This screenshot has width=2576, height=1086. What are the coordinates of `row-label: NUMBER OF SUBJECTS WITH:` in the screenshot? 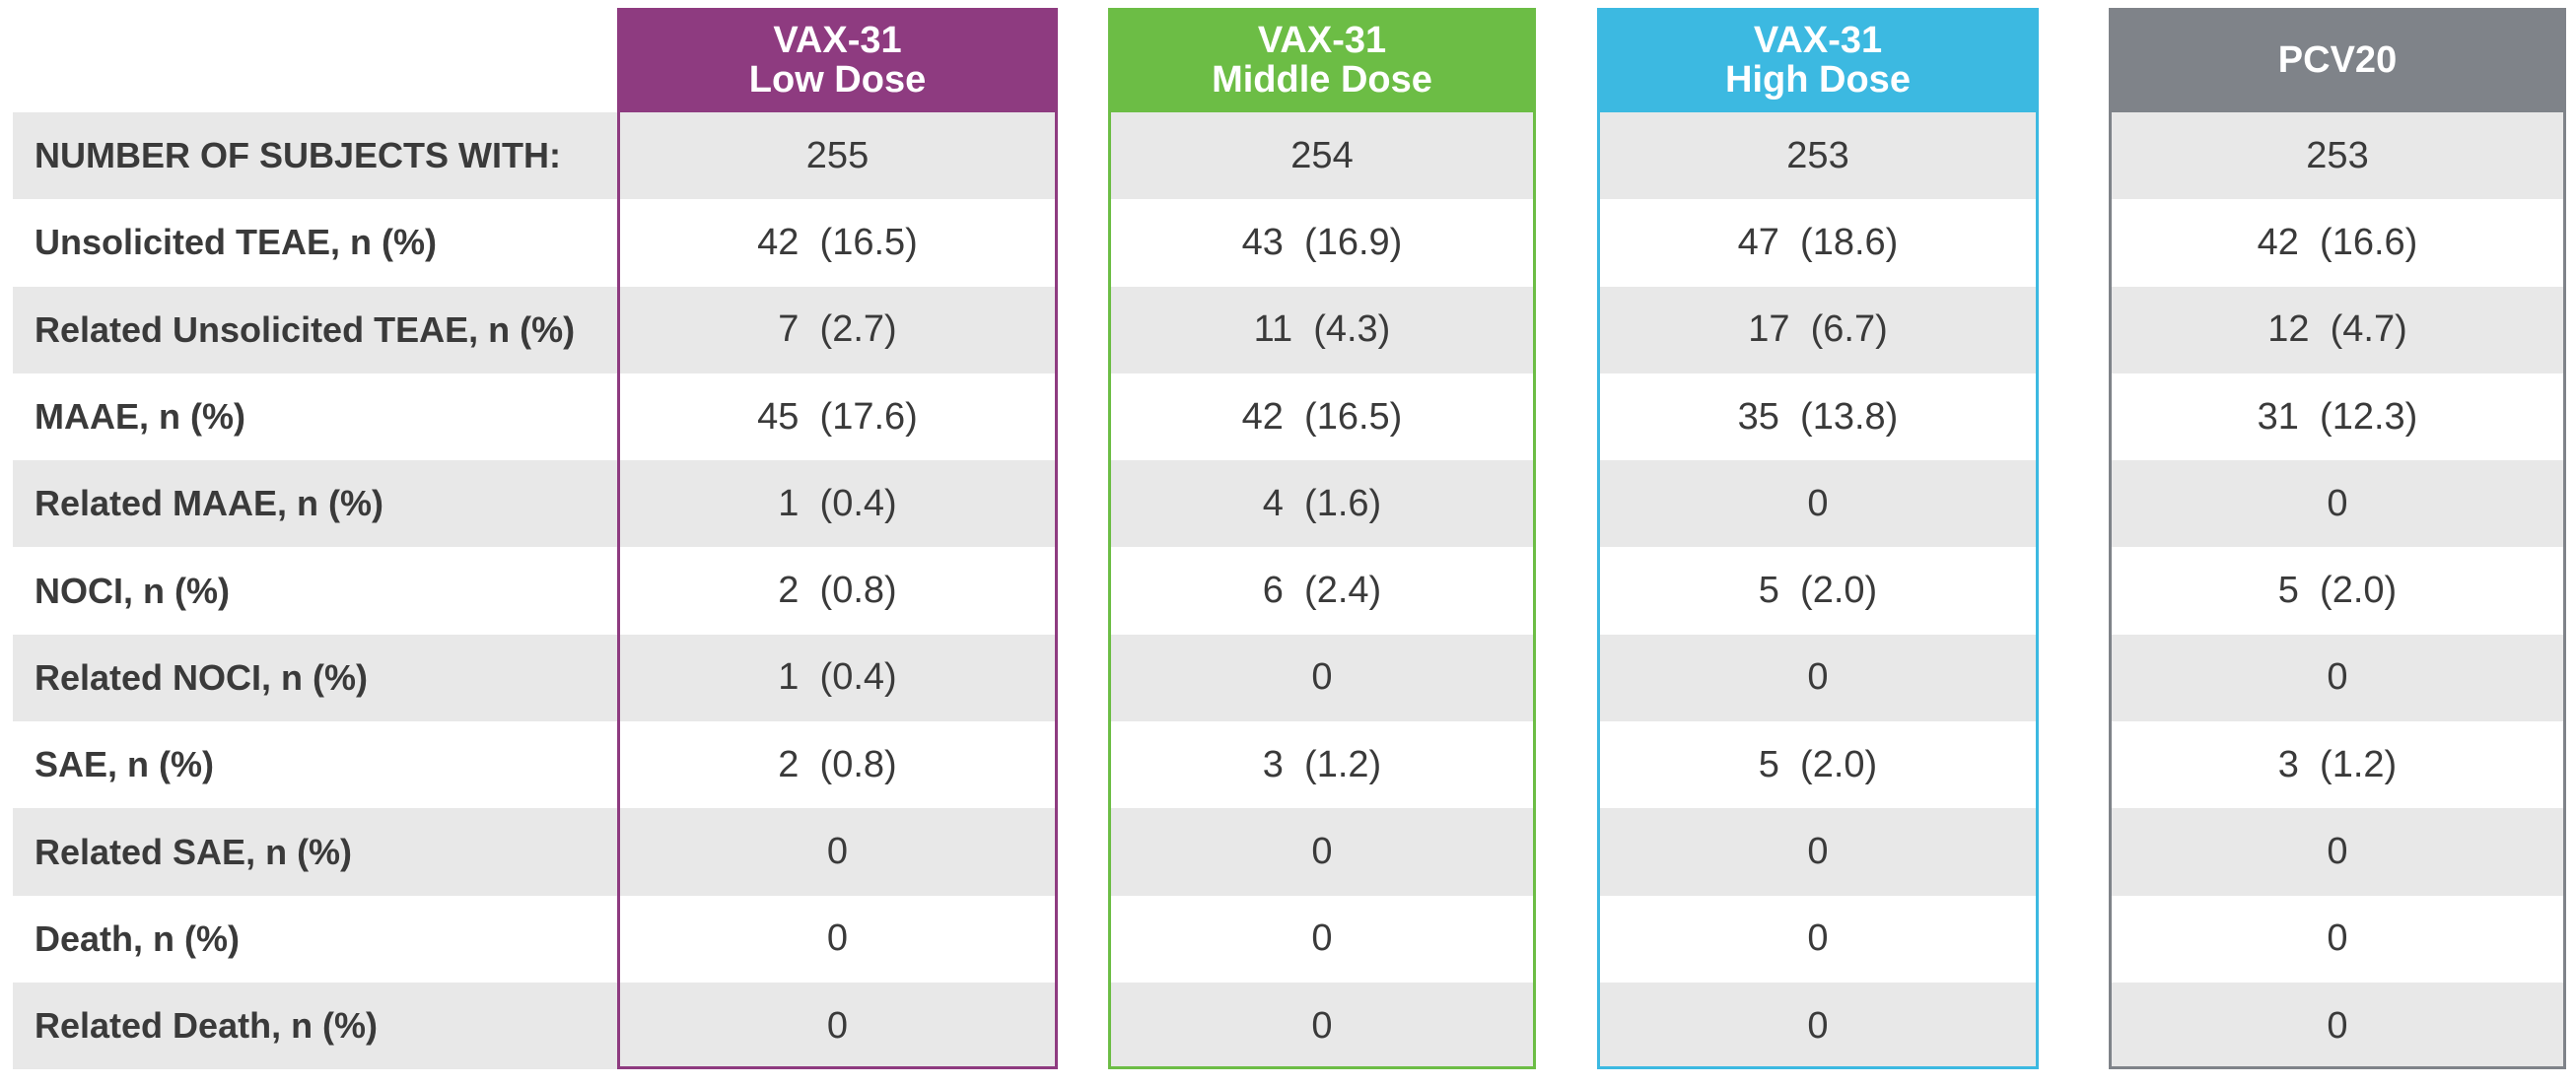 It's located at (298, 155).